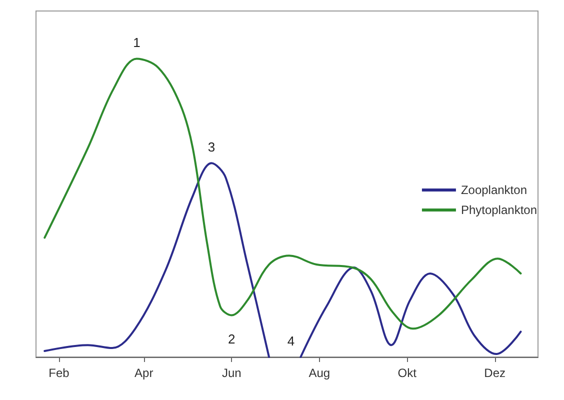 The width and height of the screenshot is (564, 400). I want to click on annotation: 3, so click(212, 147).